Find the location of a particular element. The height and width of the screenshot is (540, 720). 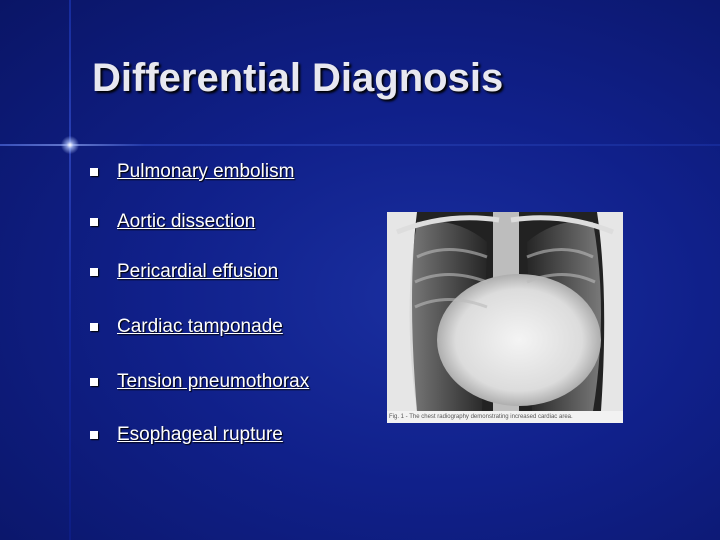

bullet-item: Esophageal rupture is located at coordinates (186, 436).